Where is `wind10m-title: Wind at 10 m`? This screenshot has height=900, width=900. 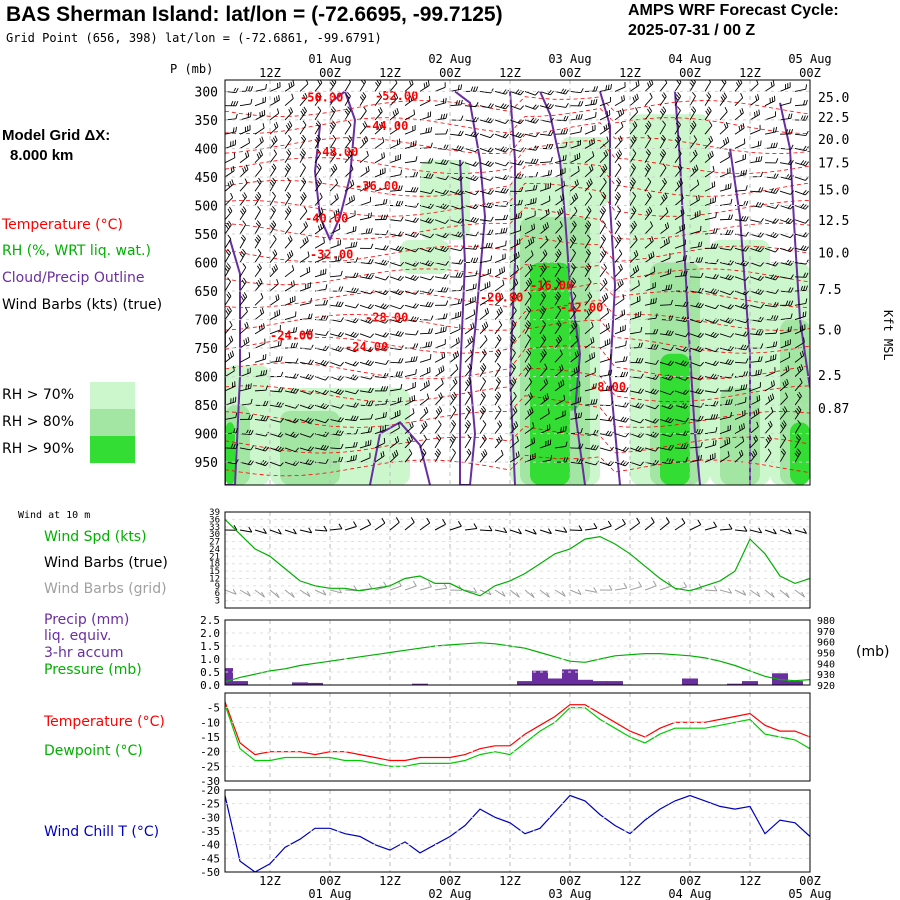
wind10m-title: Wind at 10 m is located at coordinates (54, 515).